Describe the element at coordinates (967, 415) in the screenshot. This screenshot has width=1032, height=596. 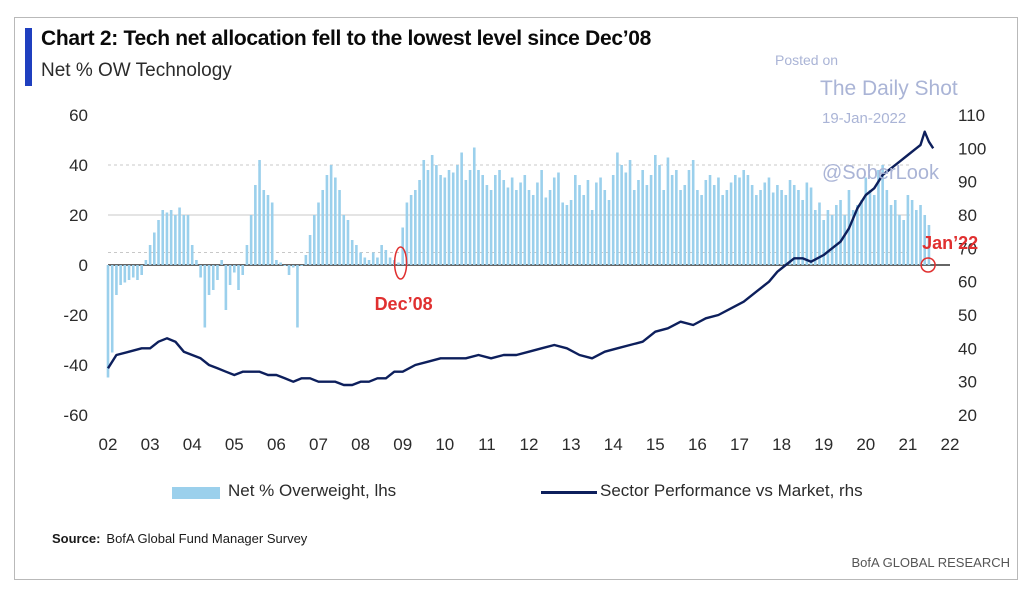
I see `right-tick-label: 20` at that location.